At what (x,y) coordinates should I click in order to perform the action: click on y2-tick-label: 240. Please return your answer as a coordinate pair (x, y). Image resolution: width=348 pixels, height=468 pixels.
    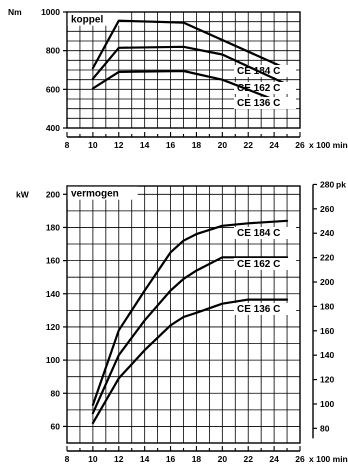
    Looking at the image, I should click on (327, 233).